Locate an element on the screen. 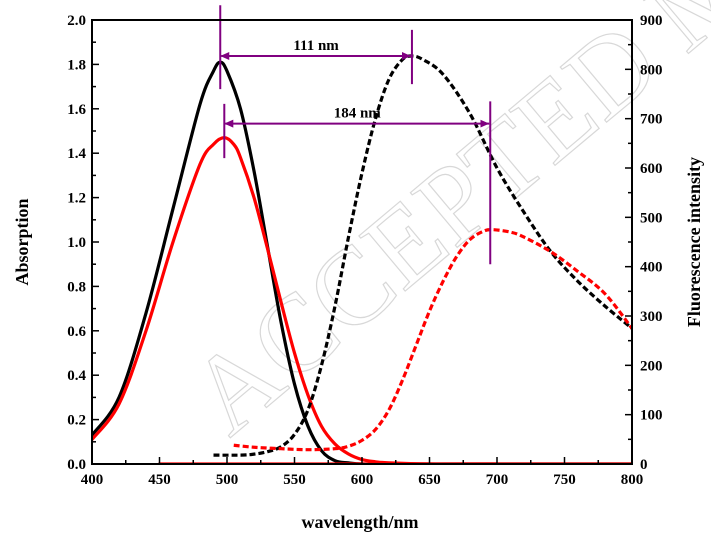 The height and width of the screenshot is (537, 711). right-y-tick-label: 700 is located at coordinates (651, 120).